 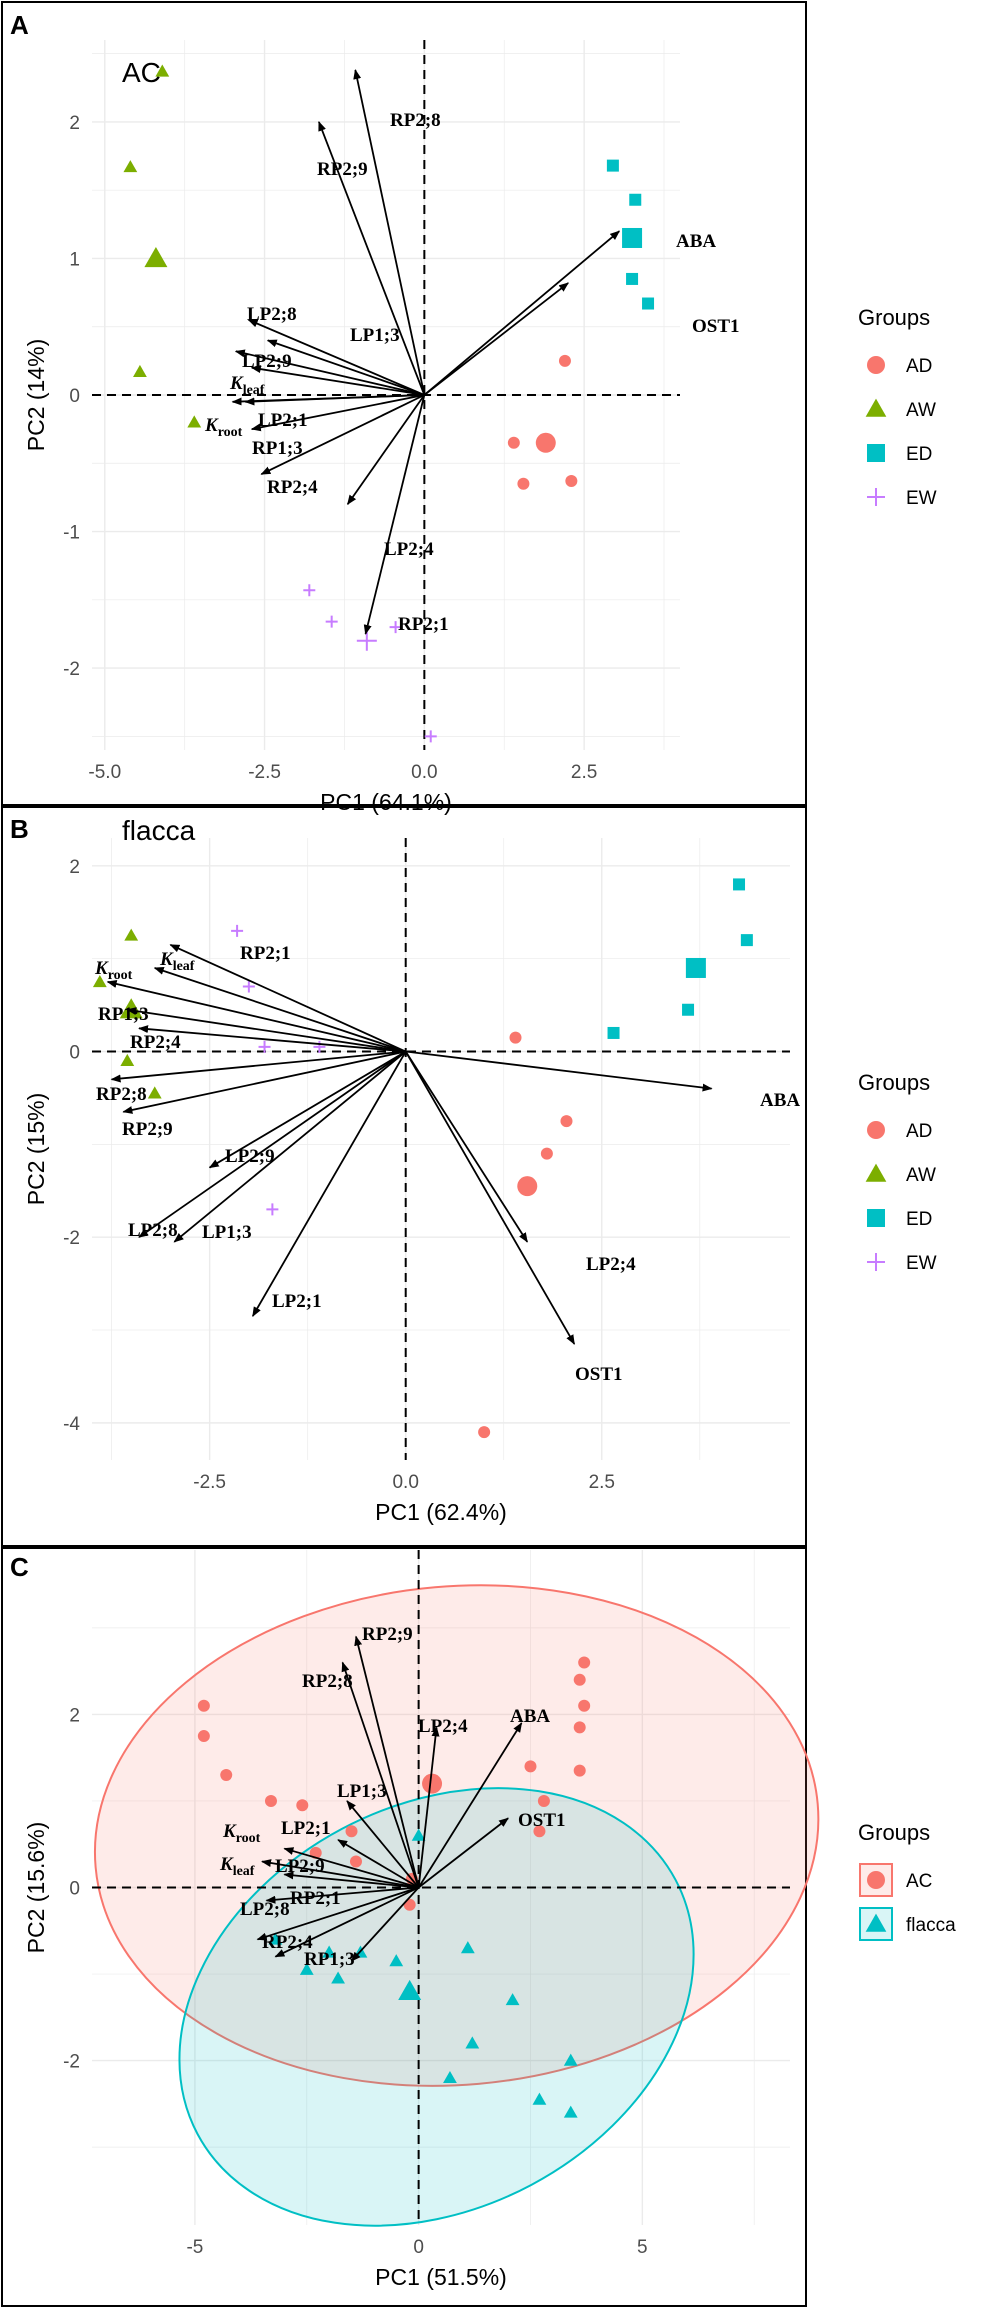 I want to click on legend-label-ac: AC, so click(x=919, y=1881).